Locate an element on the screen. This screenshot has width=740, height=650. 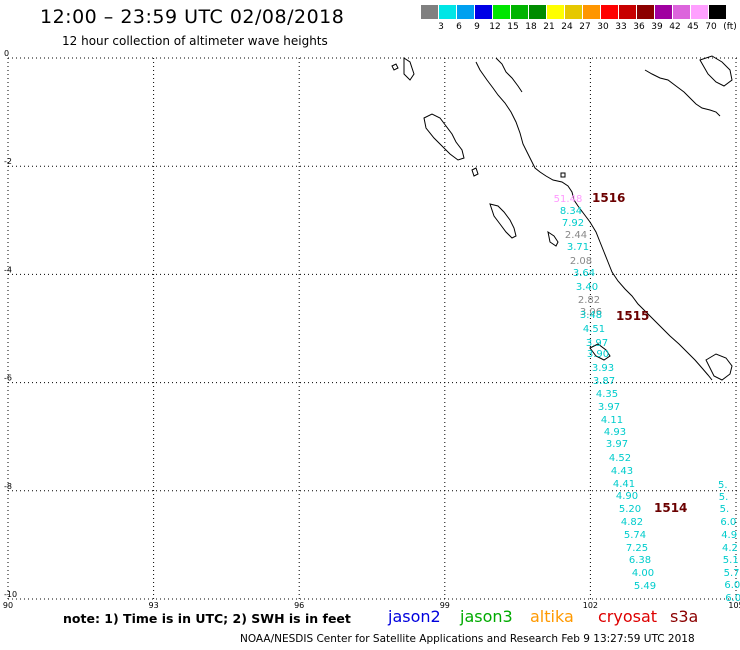
legend-label: 24 is located at coordinates (567, 27).